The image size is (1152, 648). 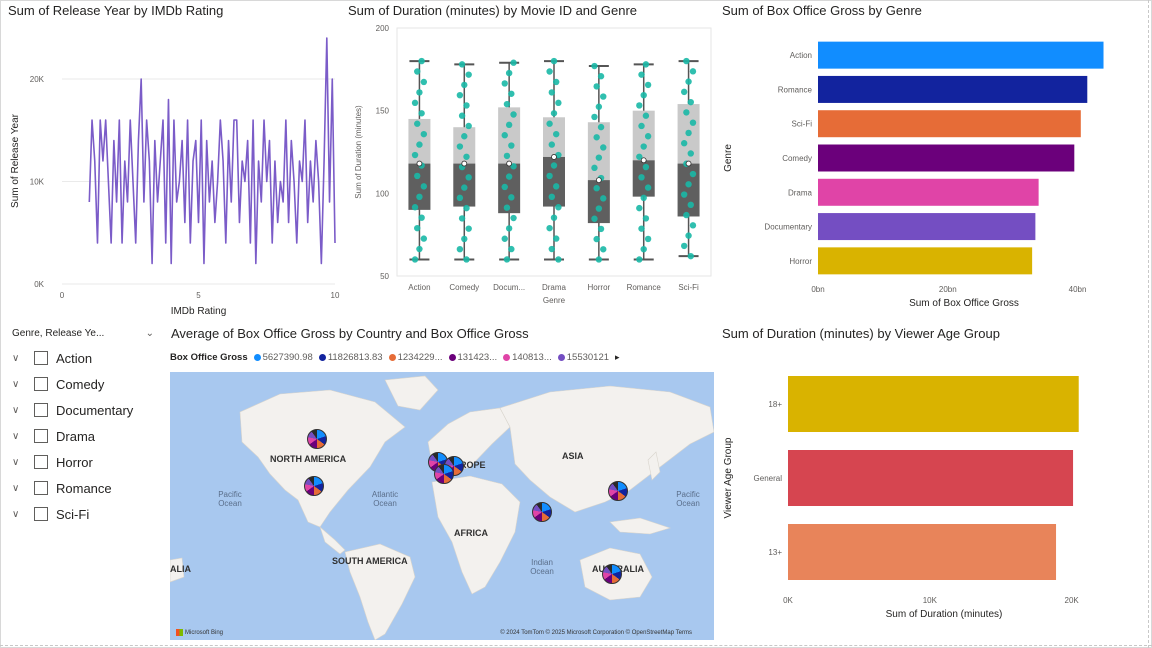 I want to click on line-chart-title: Sum of Release Year by IMDb Rating, so click(x=116, y=10).